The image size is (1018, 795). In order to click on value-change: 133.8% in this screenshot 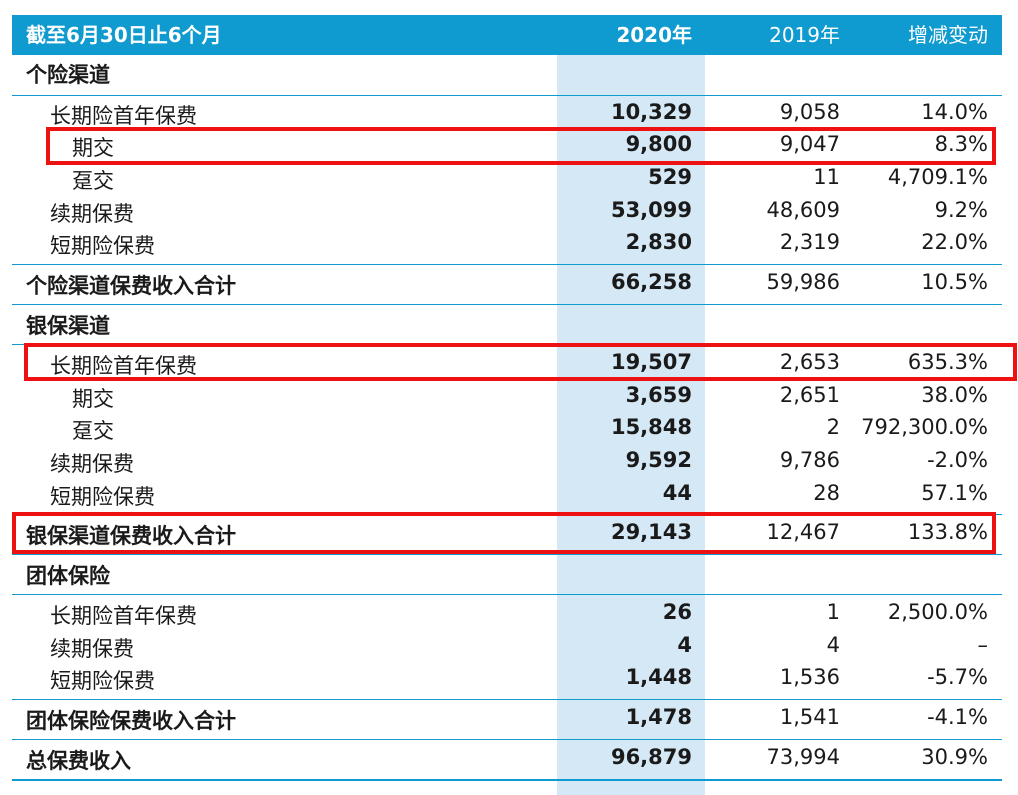, I will do `click(947, 532)`.